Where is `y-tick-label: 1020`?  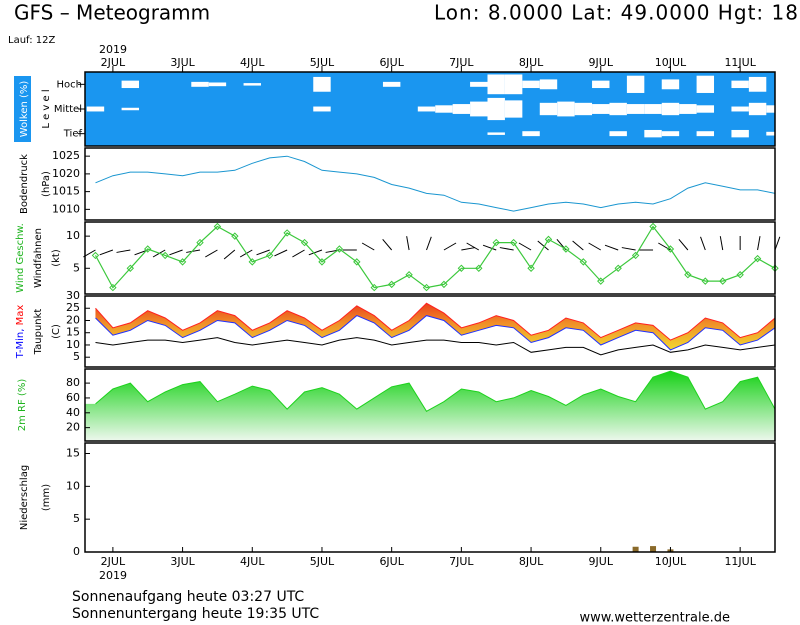 y-tick-label: 1020 is located at coordinates (66, 173).